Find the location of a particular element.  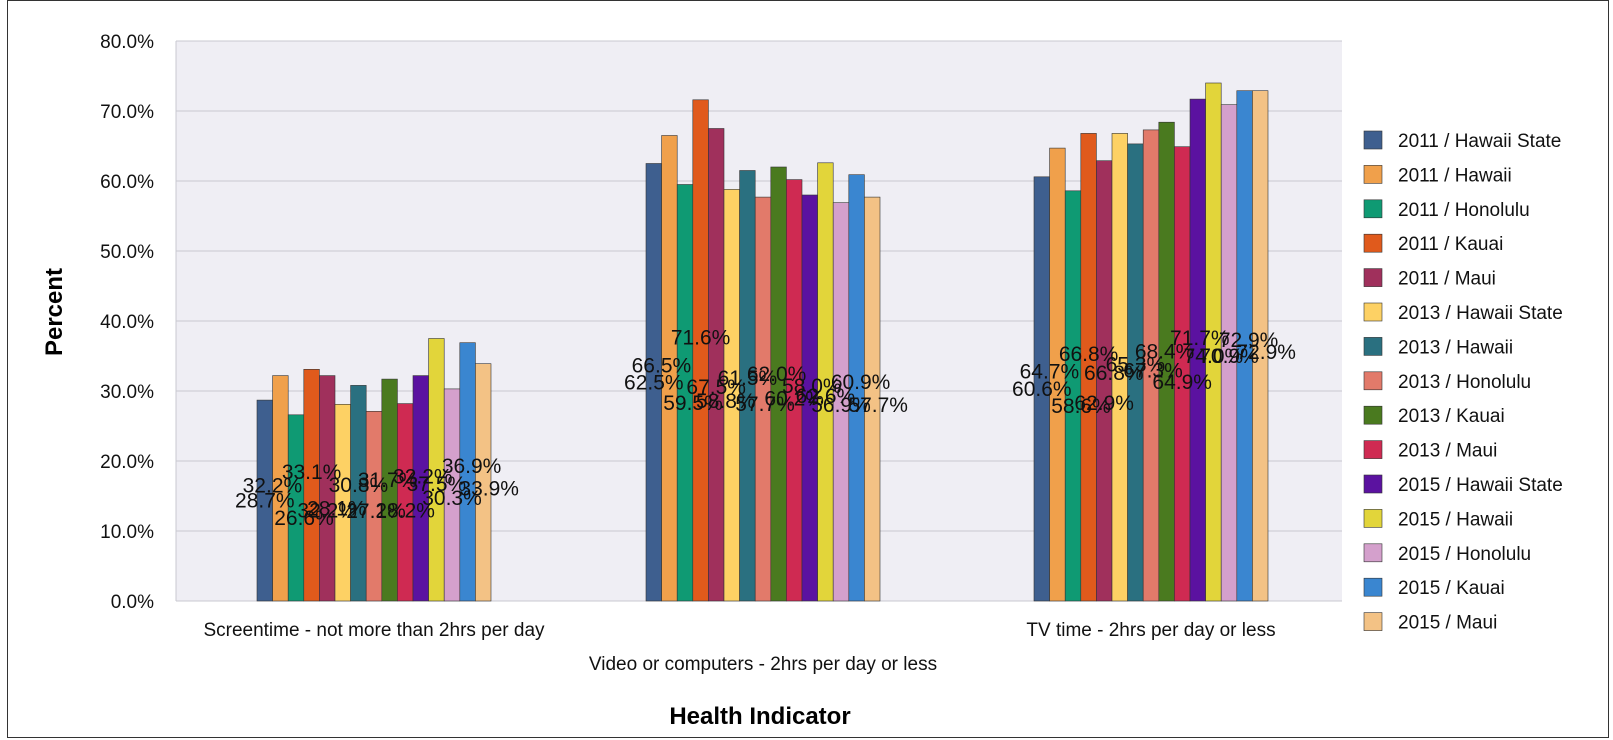

legend-label: 2011 / Honolulu is located at coordinates (1464, 210).